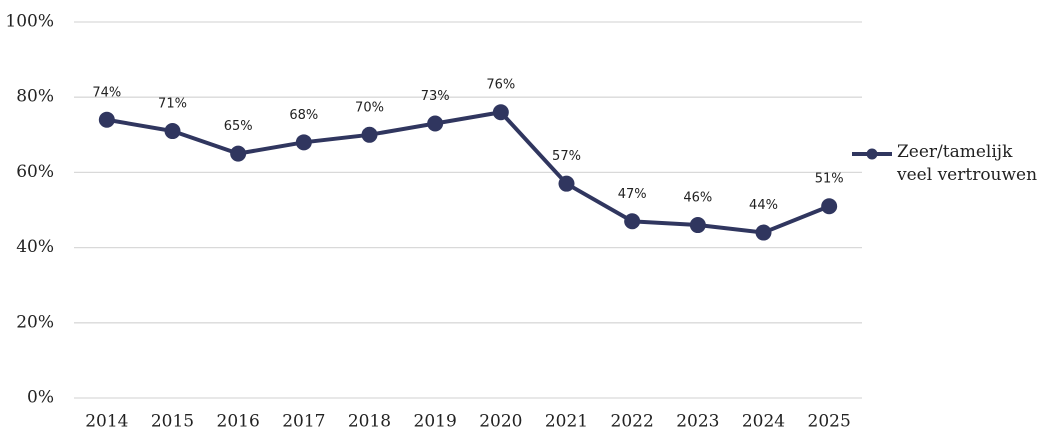  Describe the element at coordinates (566, 156) in the screenshot. I see `data-label: 57%` at that location.